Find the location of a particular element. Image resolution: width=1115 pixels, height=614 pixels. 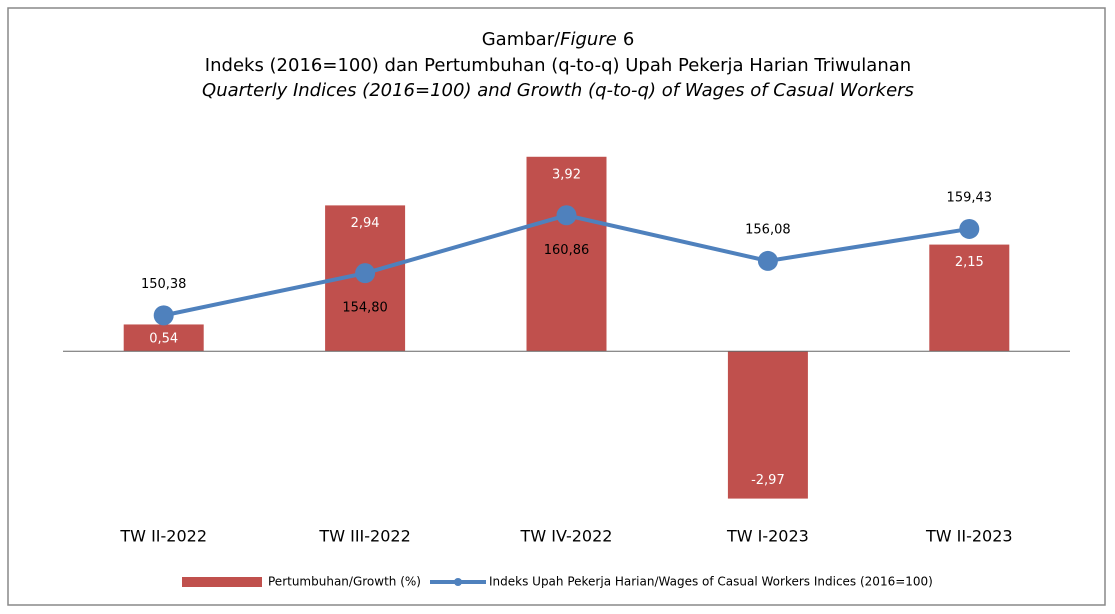

line-value-label: 159,43 is located at coordinates (970, 197).